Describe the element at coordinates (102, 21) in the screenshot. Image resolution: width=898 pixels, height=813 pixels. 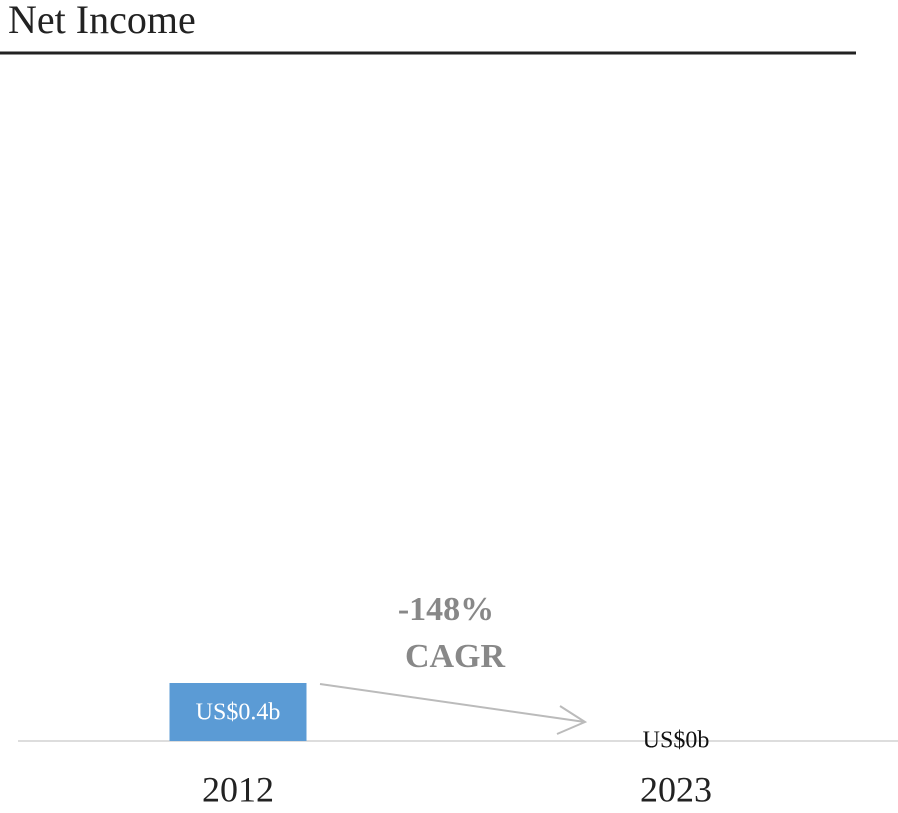
I see `chart-title: Net Income` at that location.